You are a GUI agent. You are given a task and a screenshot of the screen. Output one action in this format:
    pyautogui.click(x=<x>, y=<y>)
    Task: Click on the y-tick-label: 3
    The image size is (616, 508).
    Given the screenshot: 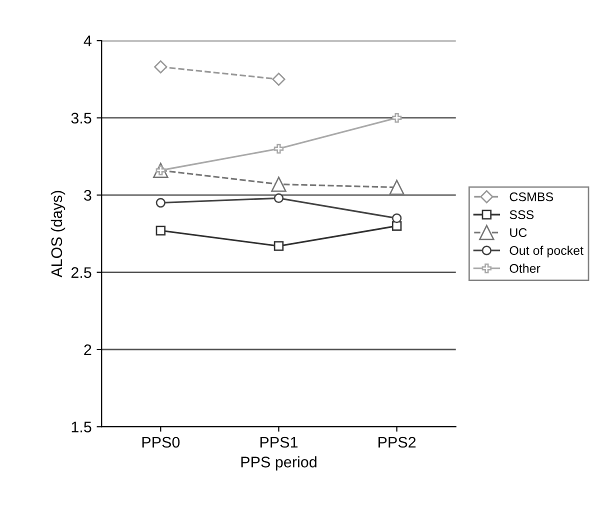 What is the action you would take?
    pyautogui.click(x=88, y=195)
    